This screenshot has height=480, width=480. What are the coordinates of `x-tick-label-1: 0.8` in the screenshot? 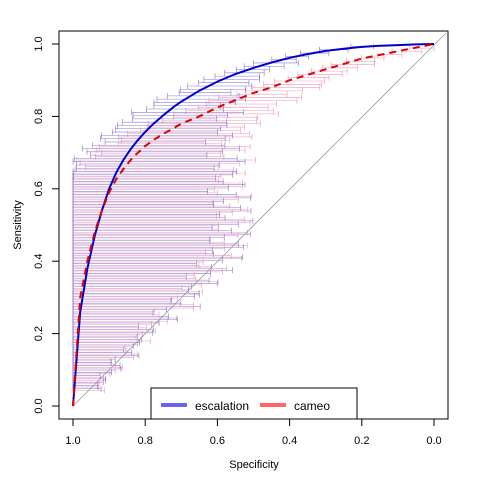 It's located at (145, 441).